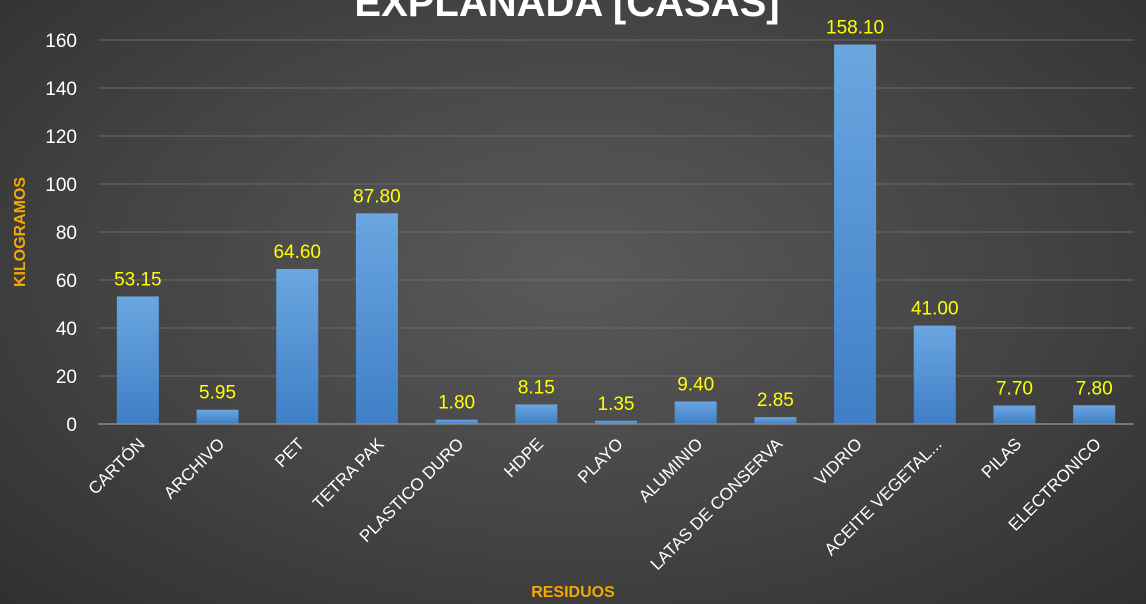 This screenshot has height=604, width=1146. What do you see at coordinates (71, 425) in the screenshot?
I see `y-tick-label: 0` at bounding box center [71, 425].